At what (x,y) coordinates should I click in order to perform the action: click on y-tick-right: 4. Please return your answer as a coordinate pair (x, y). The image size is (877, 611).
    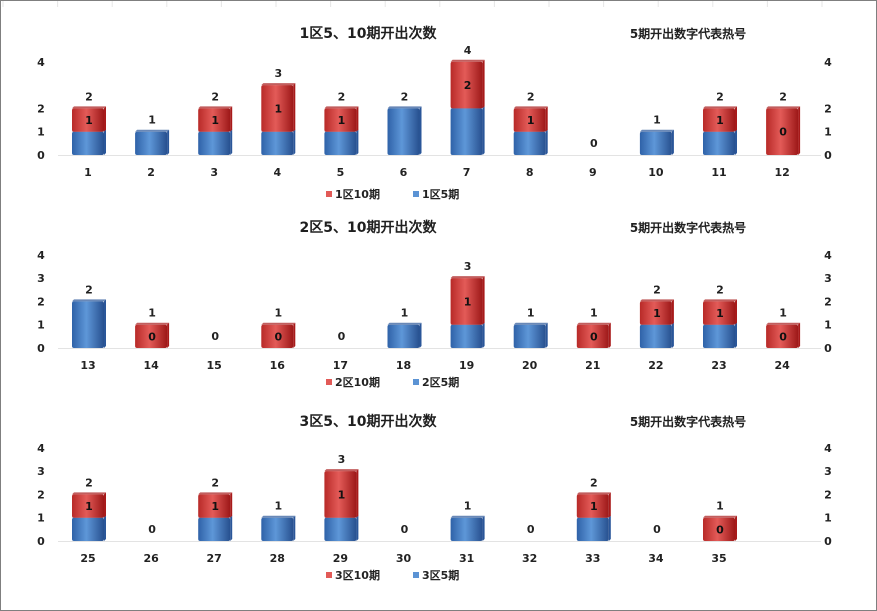
    Looking at the image, I should click on (828, 255).